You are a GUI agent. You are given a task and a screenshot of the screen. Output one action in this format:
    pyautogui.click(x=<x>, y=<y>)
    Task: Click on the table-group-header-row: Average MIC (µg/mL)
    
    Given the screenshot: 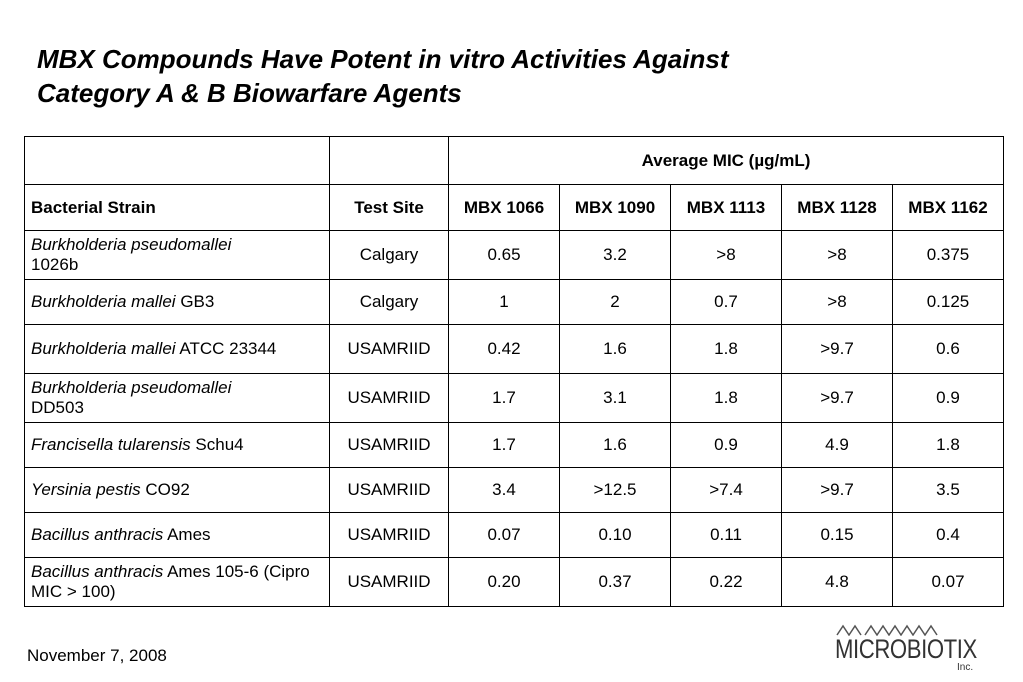 What is the action you would take?
    pyautogui.click(x=514, y=160)
    